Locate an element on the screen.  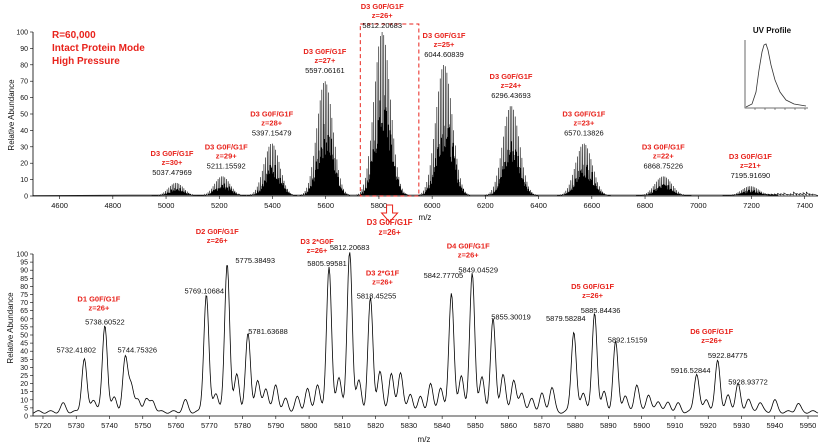
annotation-mz-value: 5812.20683 is located at coordinates (382, 25).